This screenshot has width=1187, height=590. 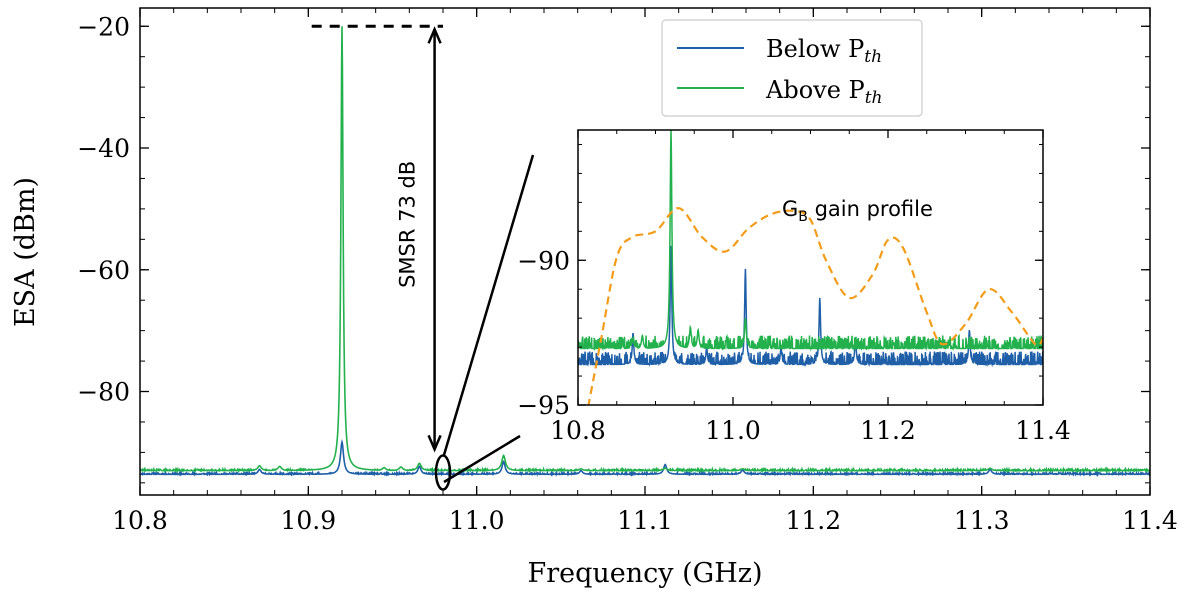 I want to click on x-tick-label: 11.0, so click(x=477, y=520).